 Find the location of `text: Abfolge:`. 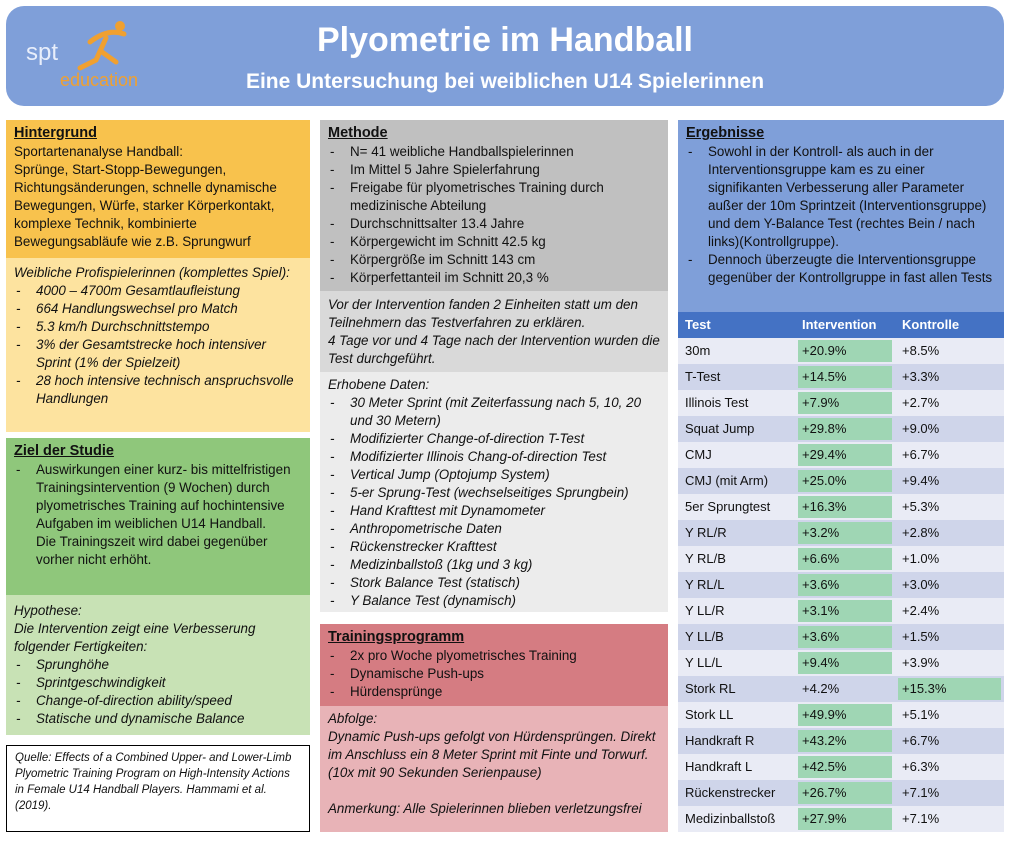

text: Abfolge: is located at coordinates (353, 718).